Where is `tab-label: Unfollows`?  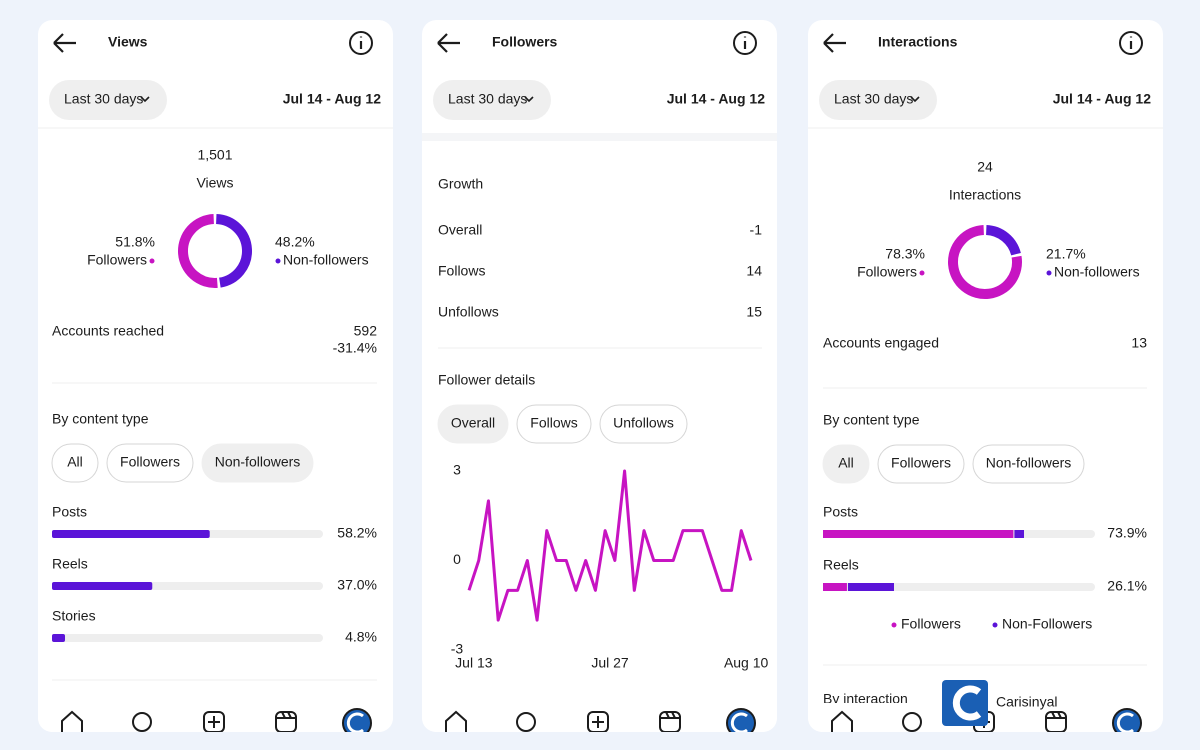
tab-label: Unfollows is located at coordinates (643, 423).